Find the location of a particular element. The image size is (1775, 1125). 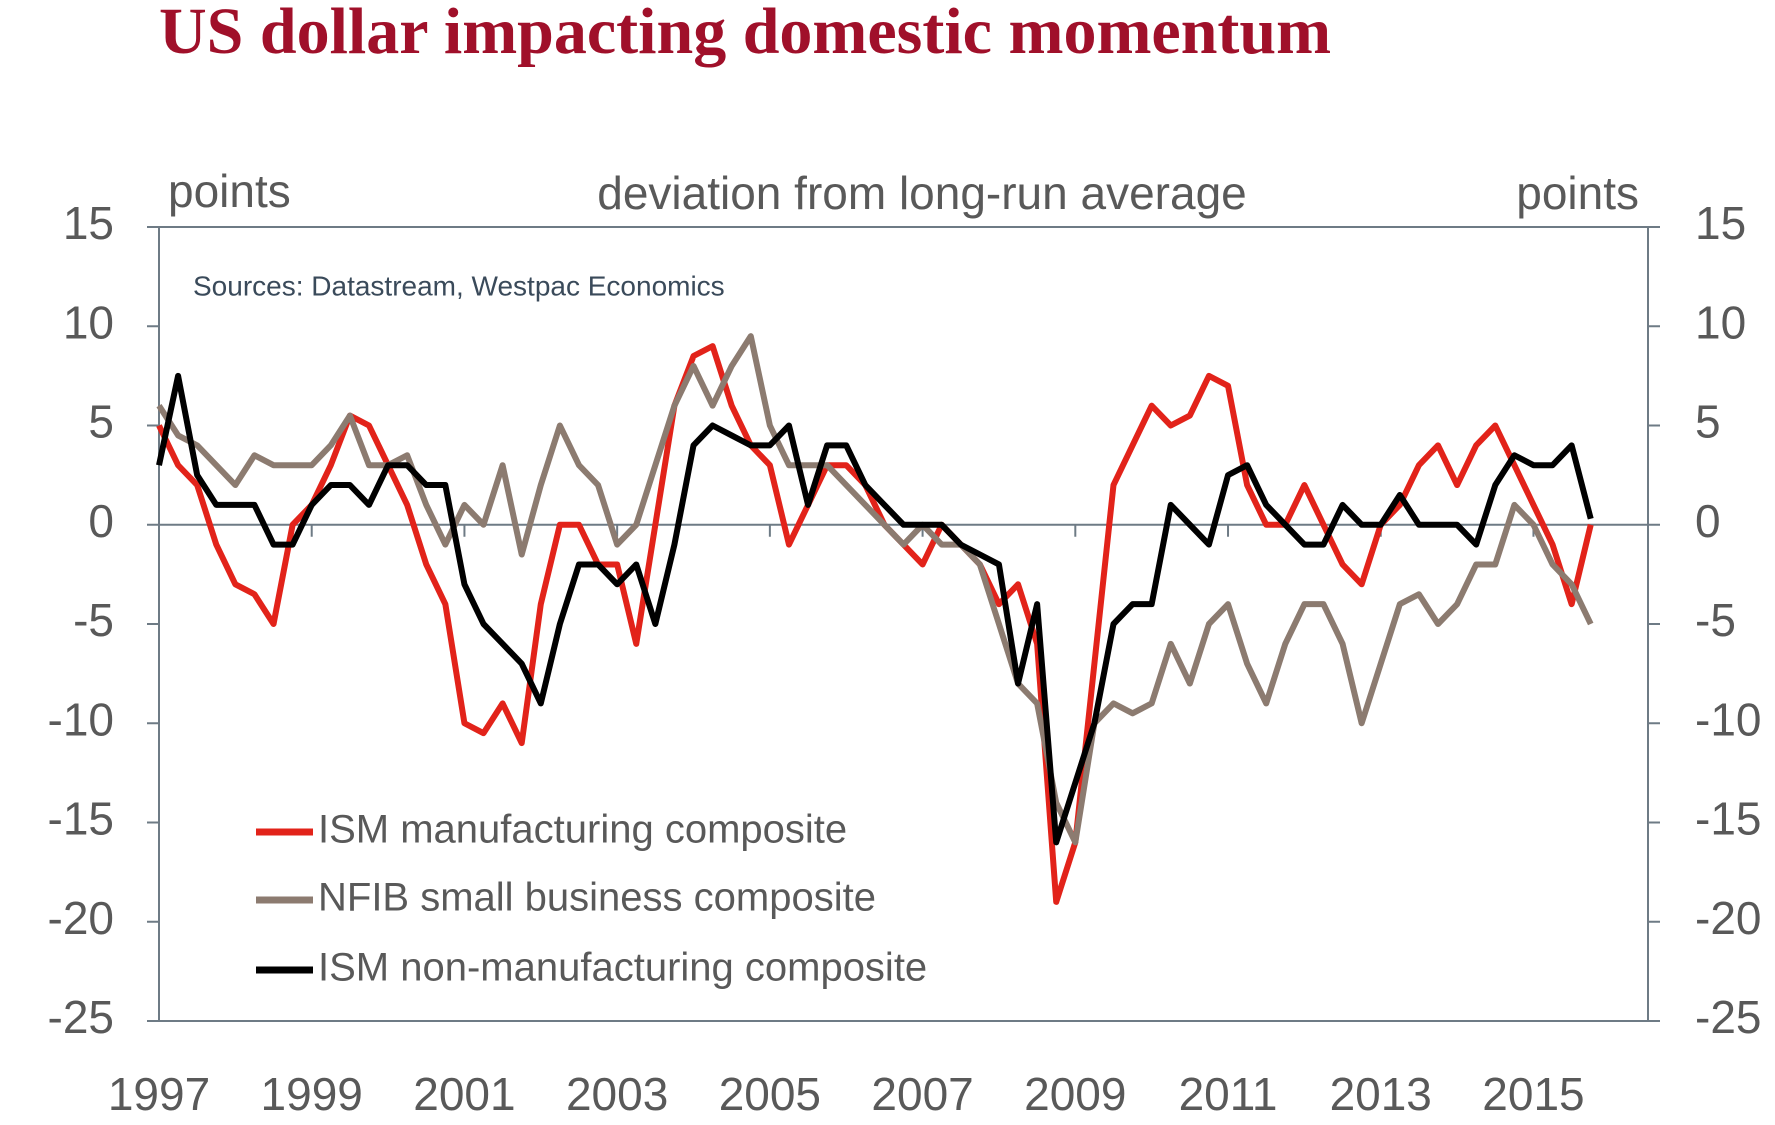

x-tick-label: 2003 is located at coordinates (617, 1094).